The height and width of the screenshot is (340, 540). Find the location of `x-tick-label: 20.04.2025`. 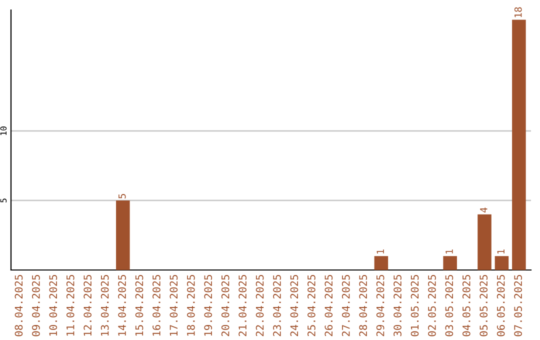

x-tick-label: 20.04.2025 is located at coordinates (225, 305).